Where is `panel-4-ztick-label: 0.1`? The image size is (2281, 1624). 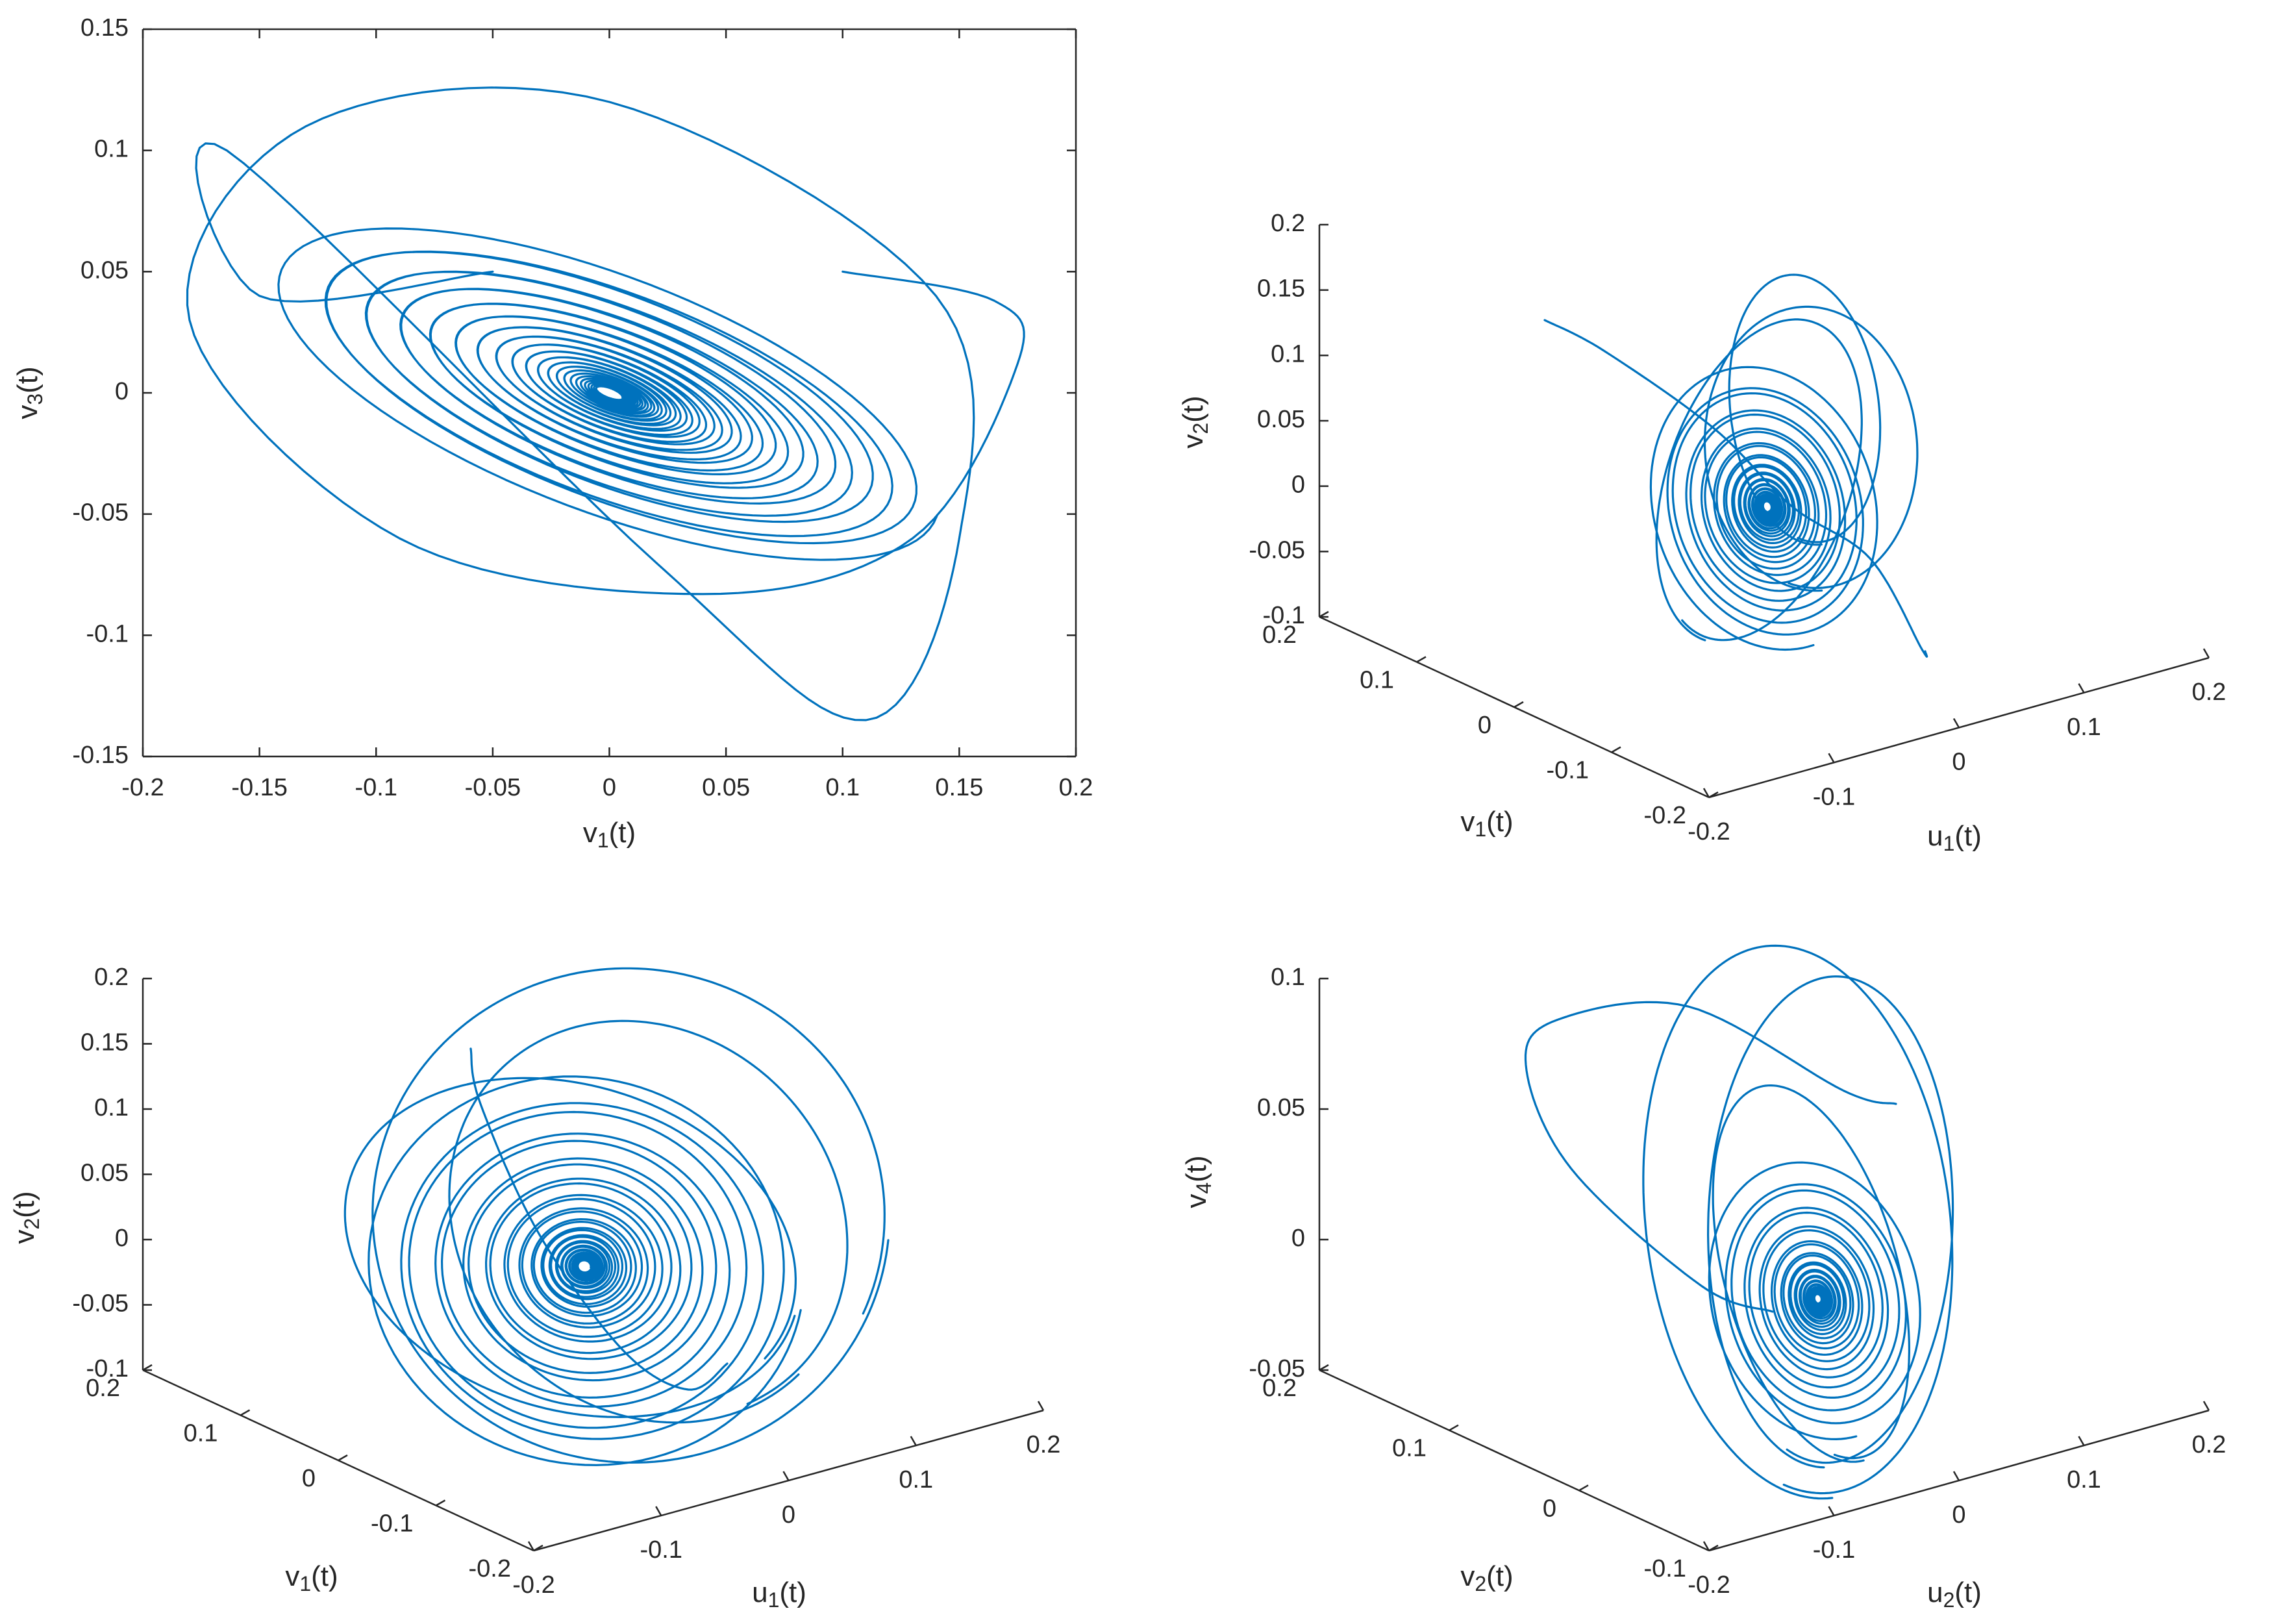
panel-4-ztick-label: 0.1 is located at coordinates (1288, 977).